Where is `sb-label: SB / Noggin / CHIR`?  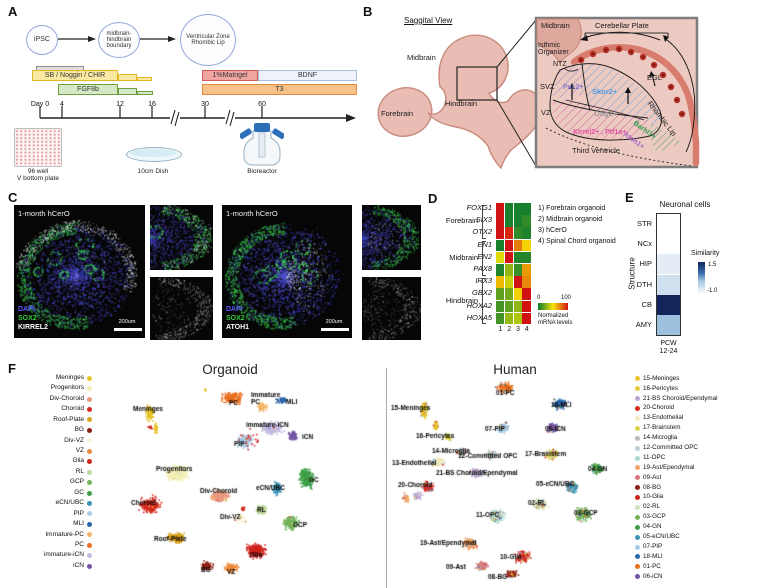
sb-label: SB / Noggin / CHIR is located at coordinates (75, 75).